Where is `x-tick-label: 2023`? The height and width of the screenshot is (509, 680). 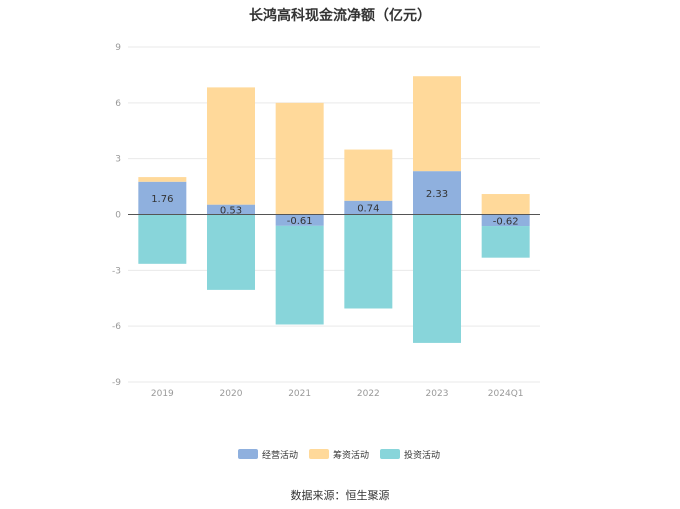
x-tick-label: 2023 is located at coordinates (437, 394).